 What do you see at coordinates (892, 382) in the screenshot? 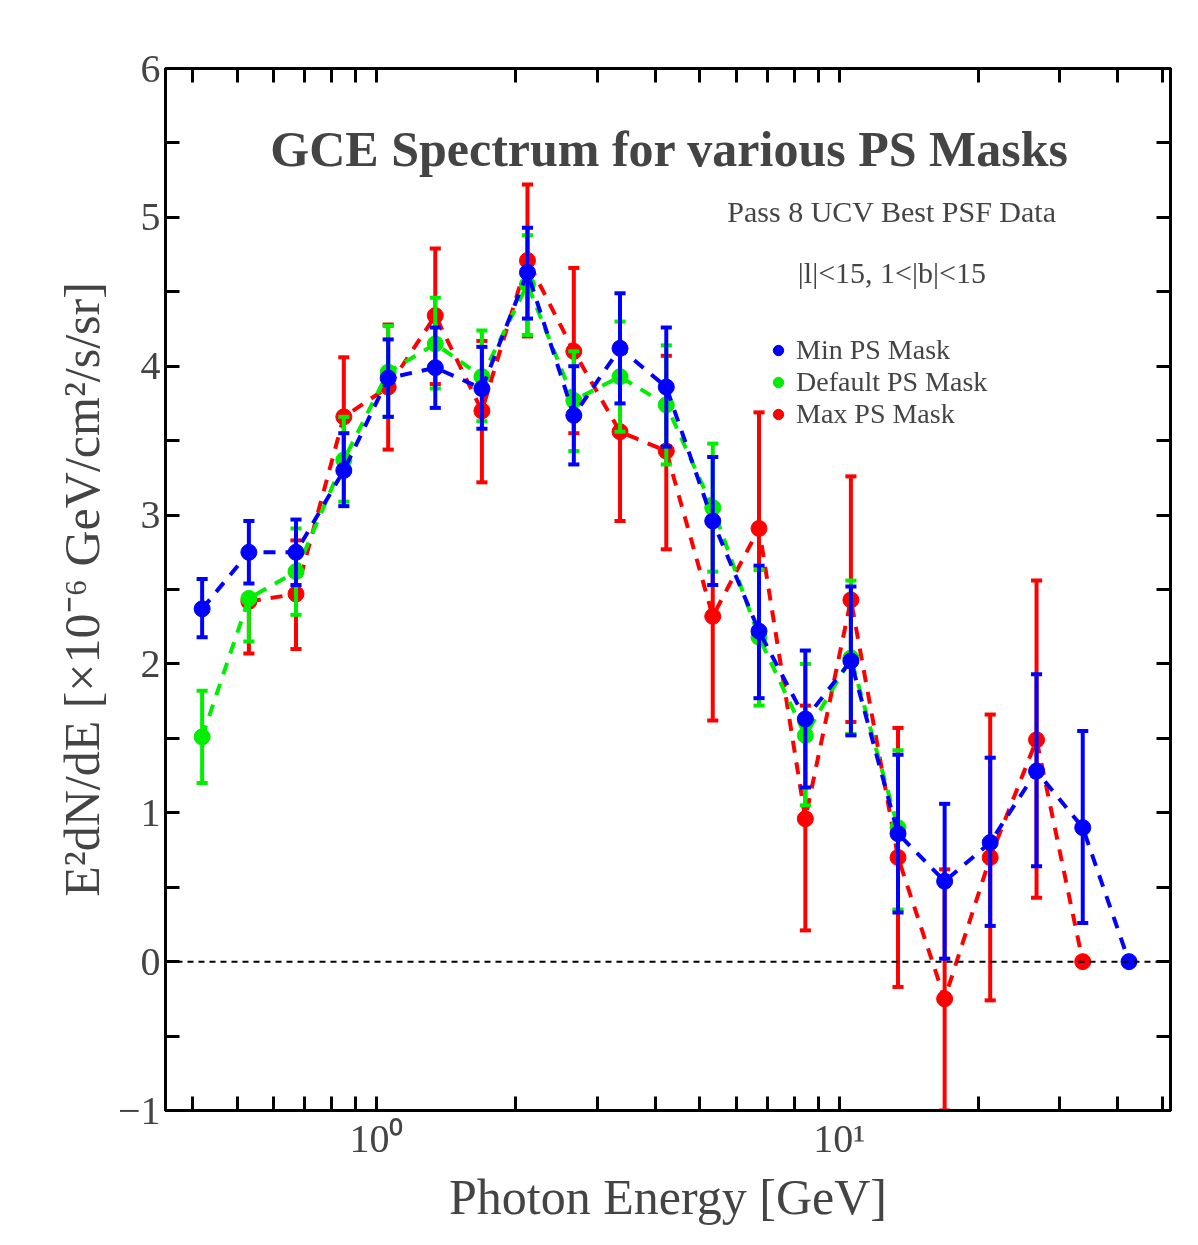
I see `legend-label: Default PS Mask` at bounding box center [892, 382].